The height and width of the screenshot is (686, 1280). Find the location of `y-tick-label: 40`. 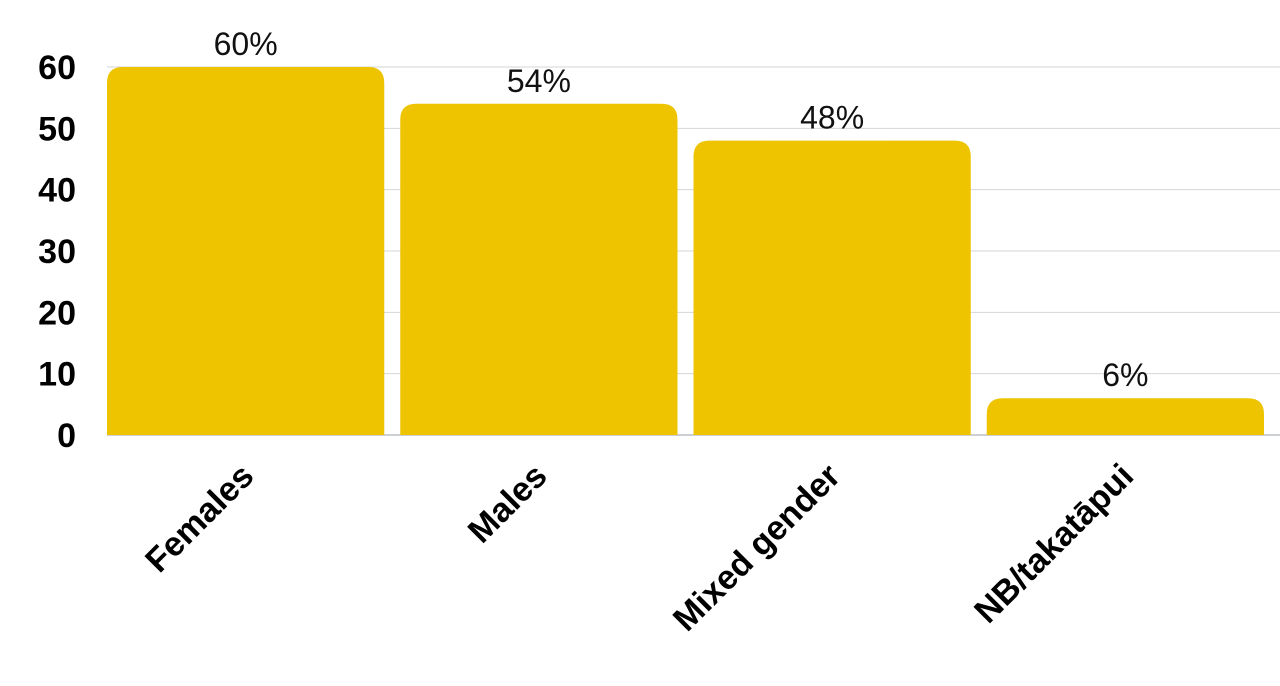

y-tick-label: 40 is located at coordinates (57, 191).